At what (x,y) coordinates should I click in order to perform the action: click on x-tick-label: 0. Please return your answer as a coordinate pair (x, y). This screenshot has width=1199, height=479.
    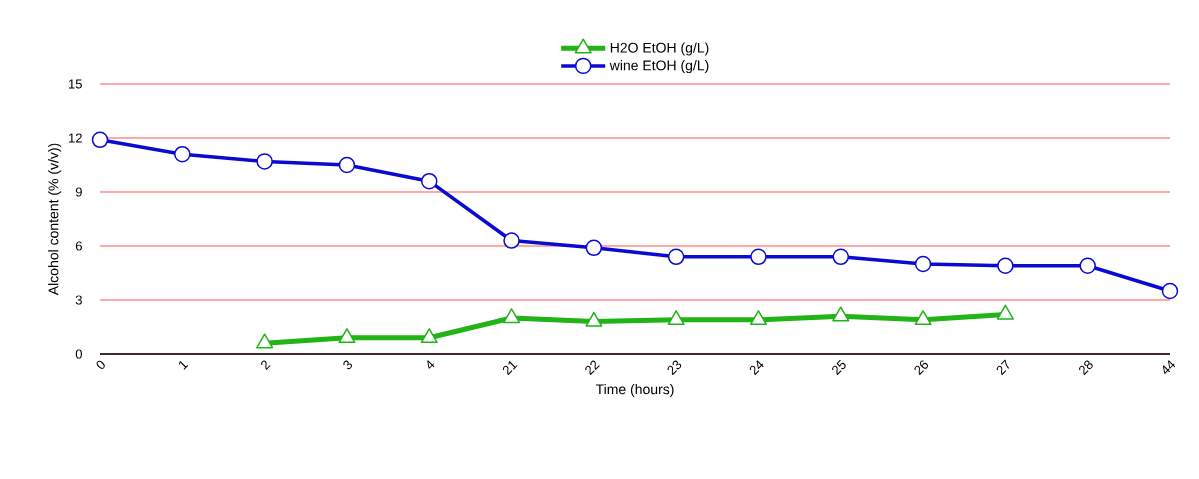
    Looking at the image, I should click on (100, 364).